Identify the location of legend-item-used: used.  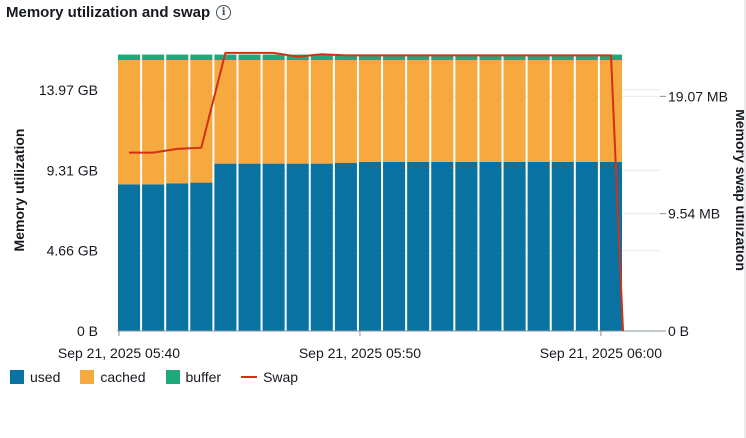
(35, 377).